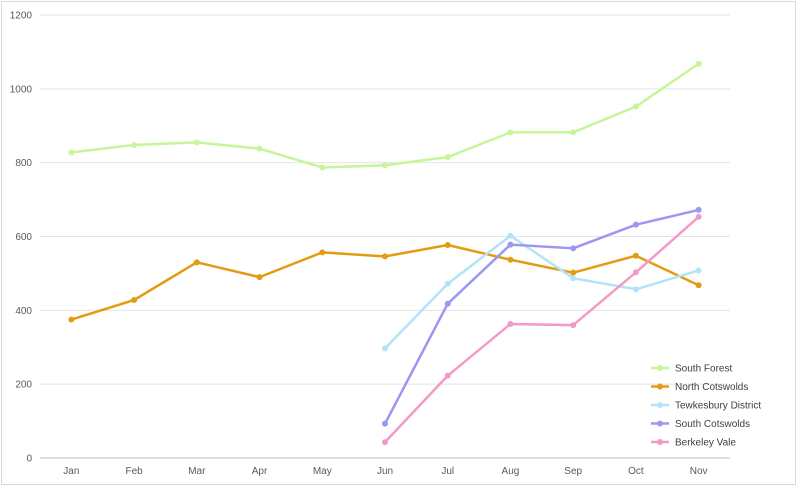  I want to click on series-north-cotswolds, so click(385, 282).